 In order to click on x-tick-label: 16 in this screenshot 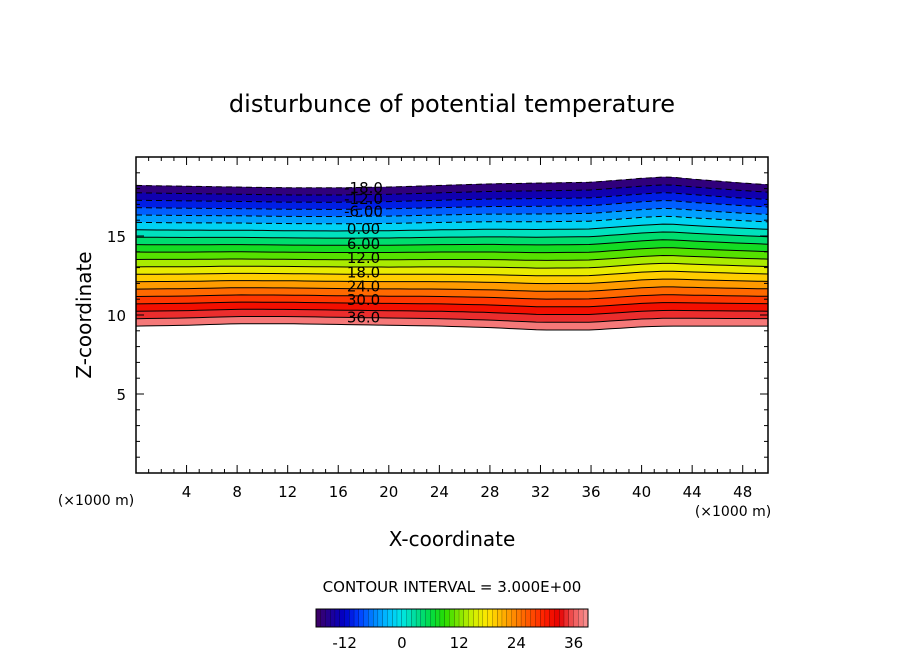, I will do `click(338, 492)`.